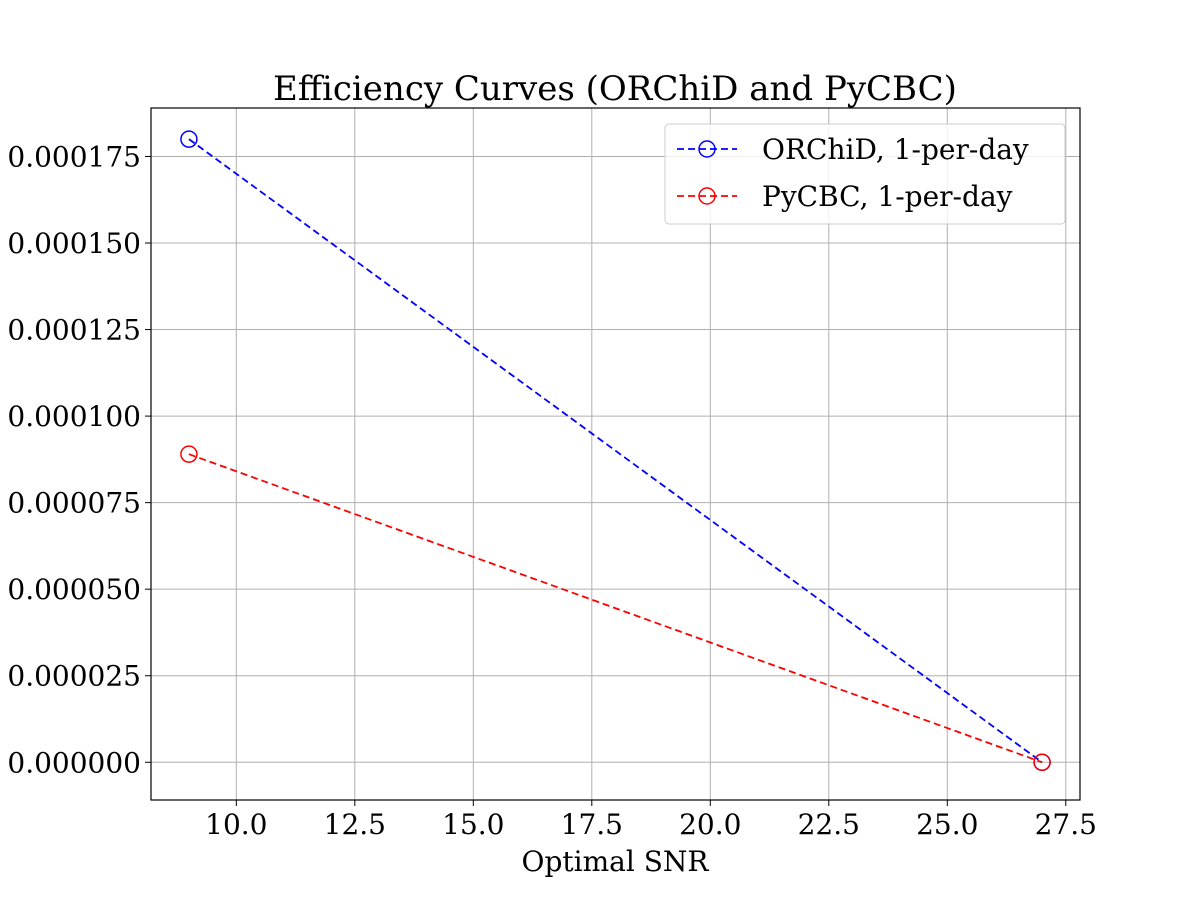 The image size is (1200, 900). What do you see at coordinates (592, 824) in the screenshot?
I see `x-tick-label: 17.5` at bounding box center [592, 824].